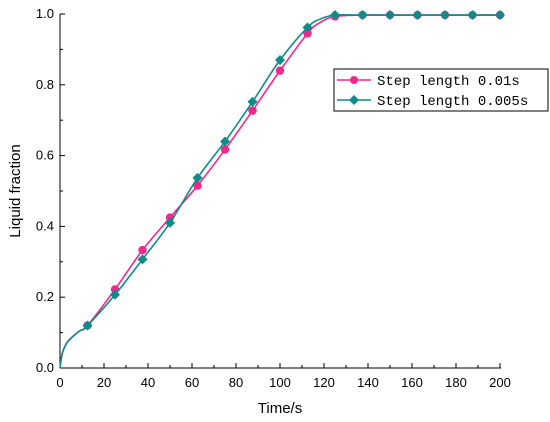 The width and height of the screenshot is (550, 422). I want to click on legend-box, so click(441, 90).